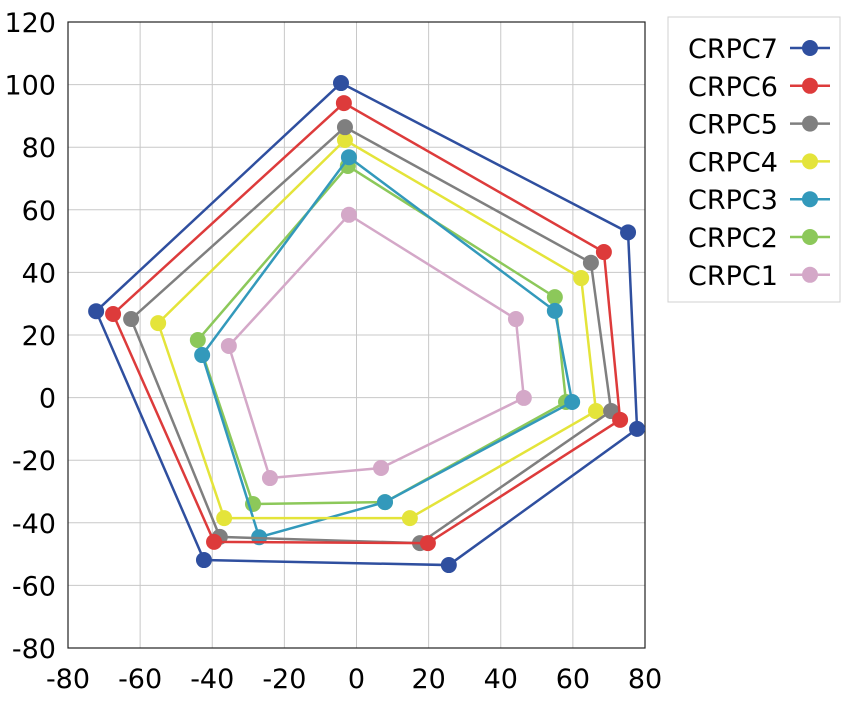  What do you see at coordinates (645, 679) in the screenshot?
I see `x-tick-label: 80` at bounding box center [645, 679].